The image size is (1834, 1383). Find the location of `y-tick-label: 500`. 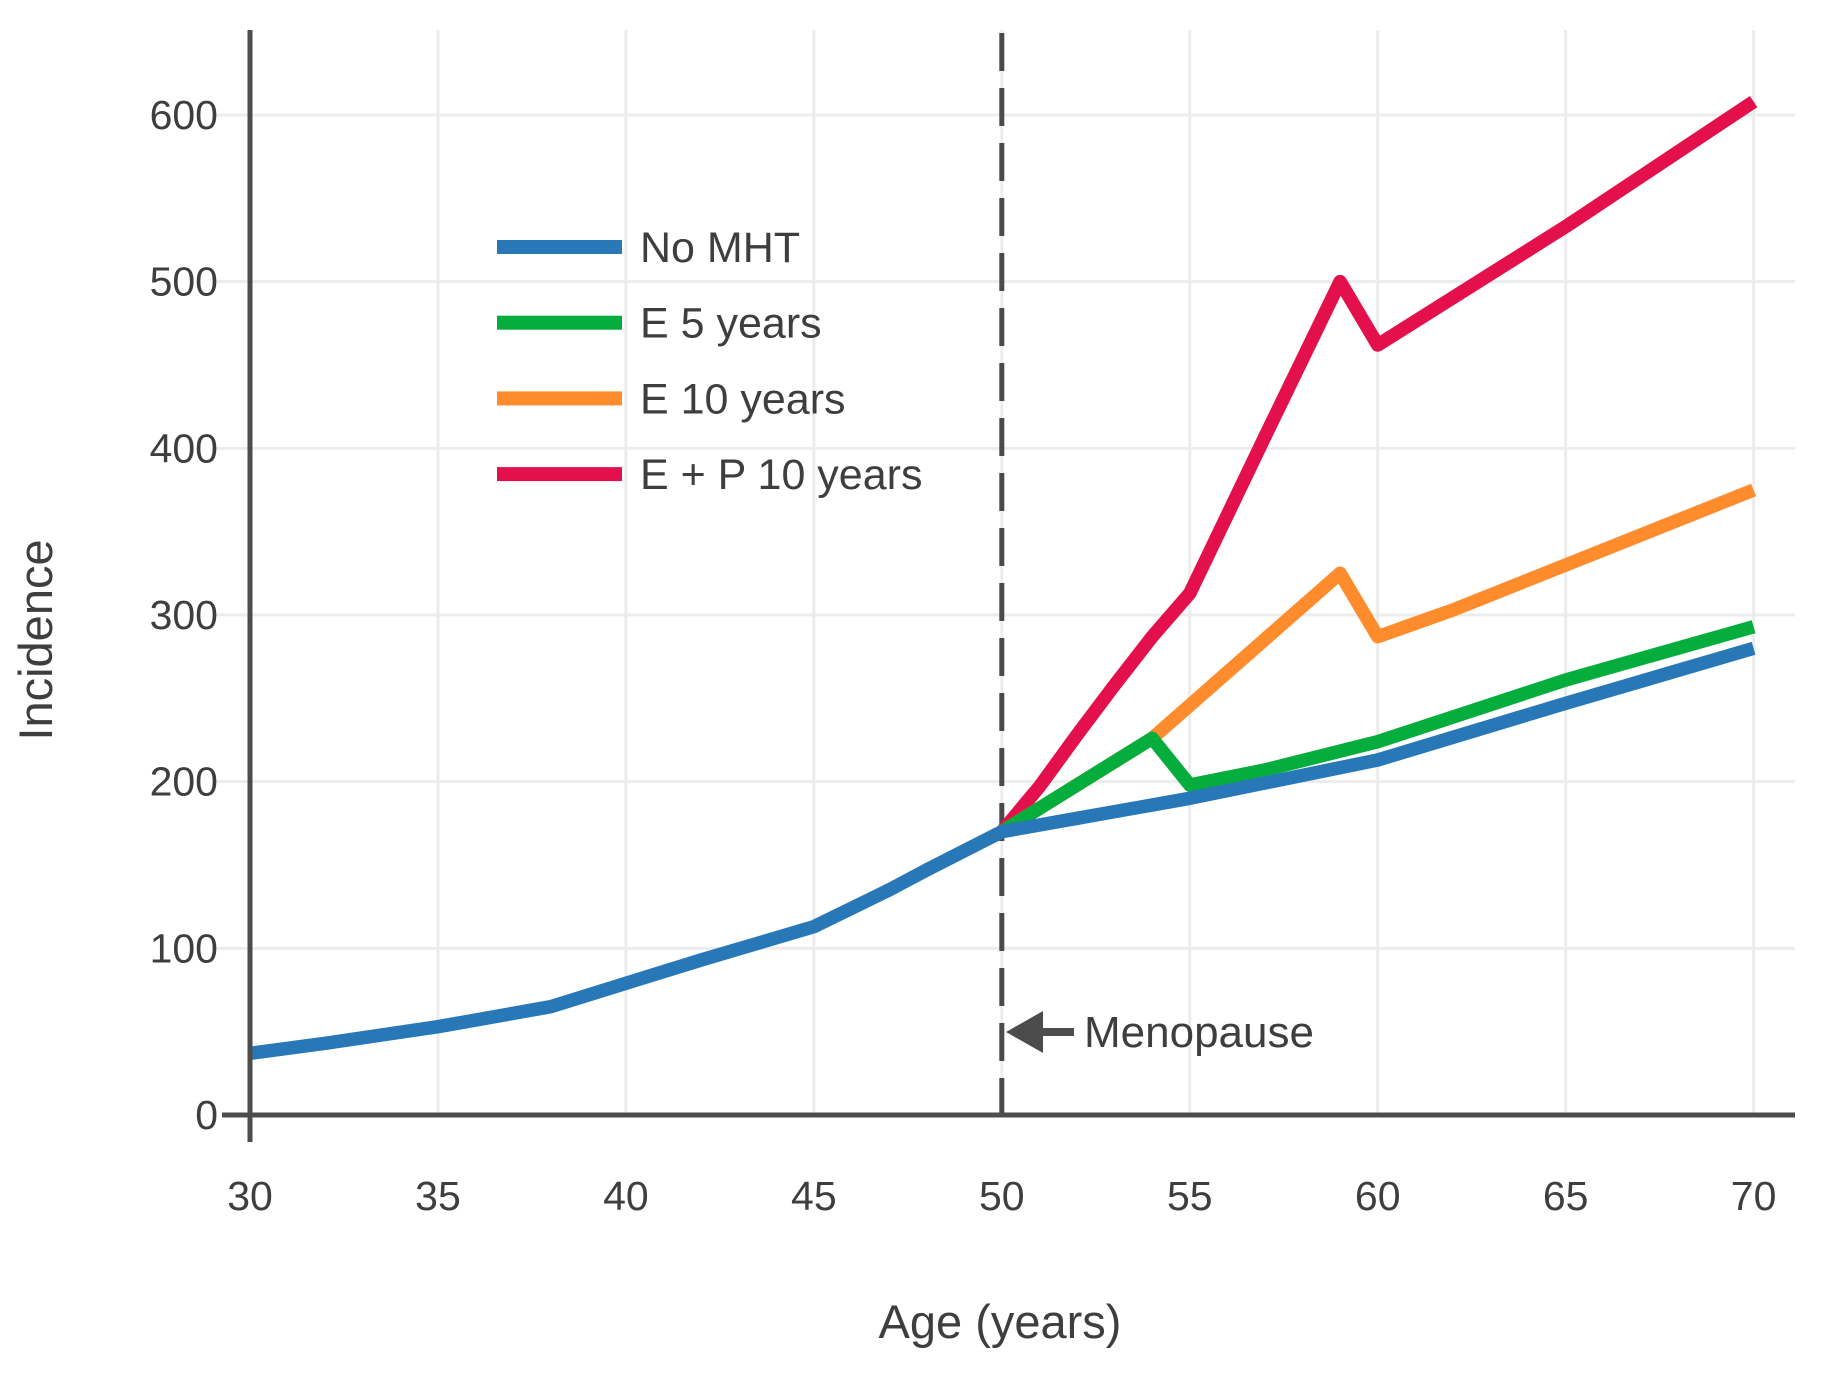

y-tick-label: 500 is located at coordinates (184, 282).